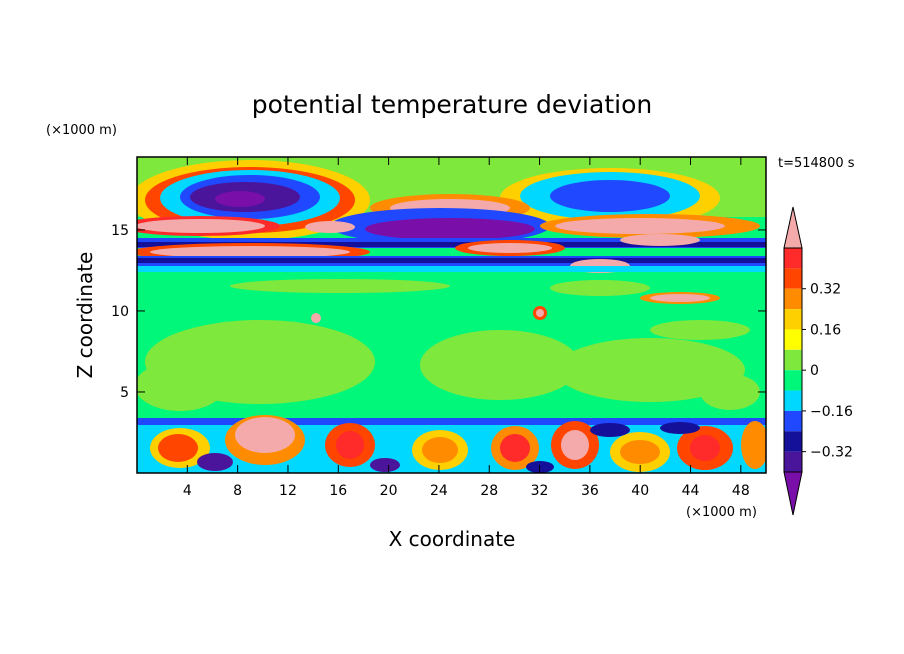 The width and height of the screenshot is (904, 654). Describe the element at coordinates (590, 491) in the screenshot. I see `x-tick-label: 36` at that location.